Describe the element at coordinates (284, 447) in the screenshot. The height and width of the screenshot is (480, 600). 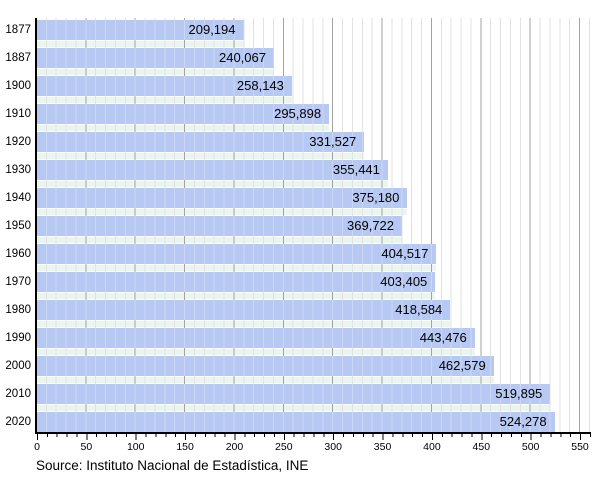
I see `x-tick-label: 250` at that location.